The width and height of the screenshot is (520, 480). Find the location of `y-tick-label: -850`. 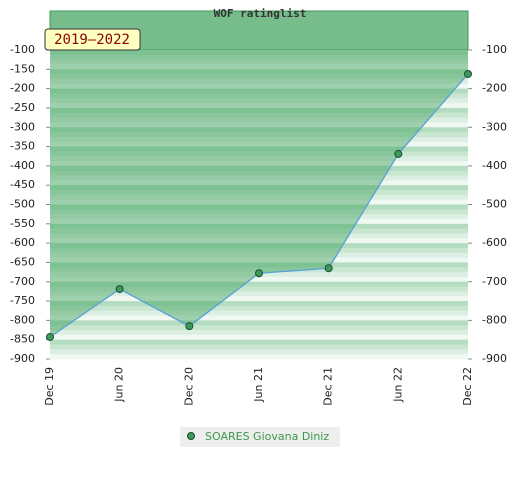

y-tick-label: -850 is located at coordinates (22, 339).